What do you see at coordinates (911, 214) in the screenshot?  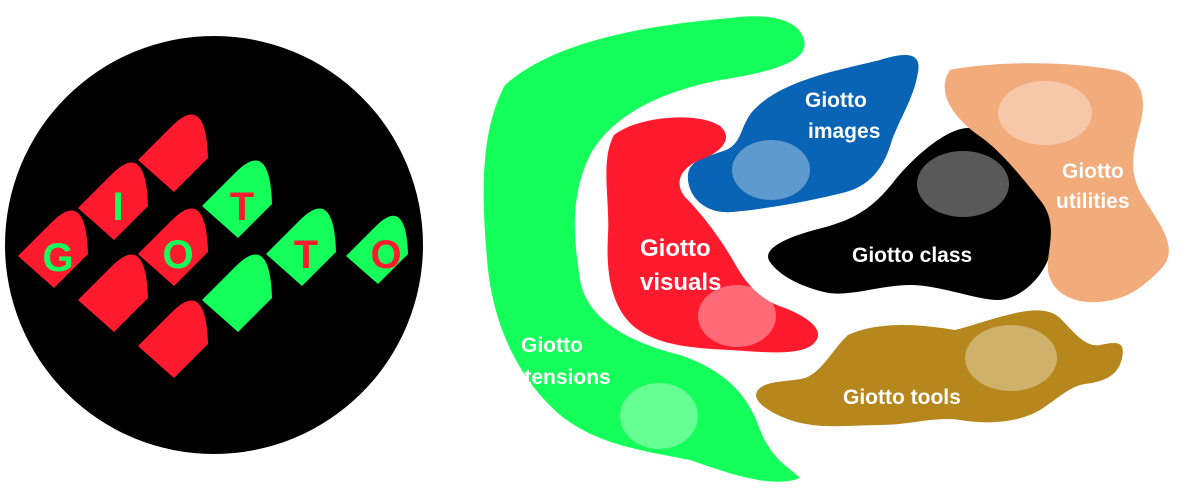 I see `class-blob` at bounding box center [911, 214].